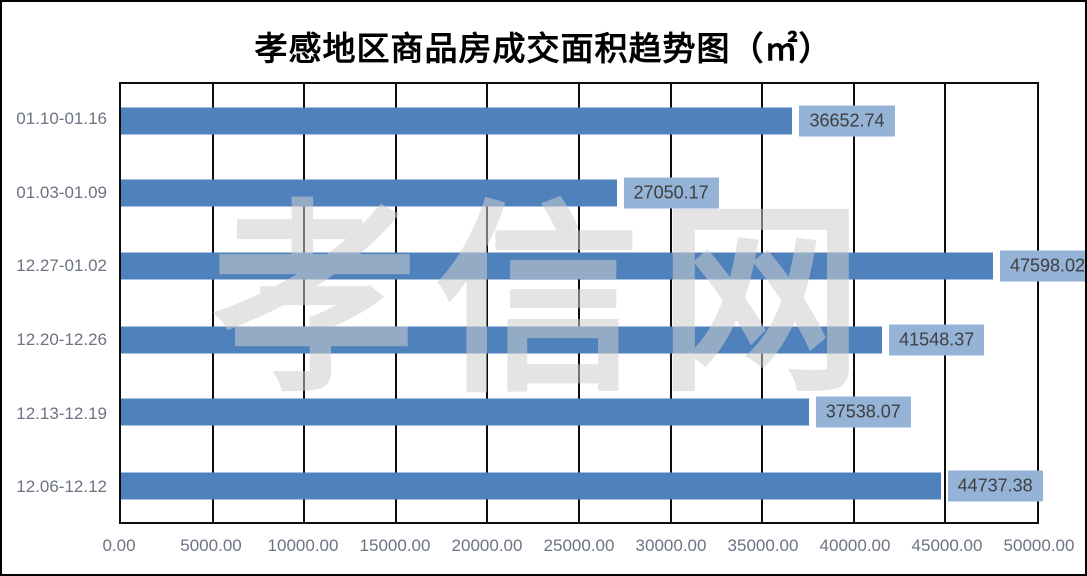  What do you see at coordinates (863, 412) in the screenshot?
I see `bar-value-label: 37538.07` at bounding box center [863, 412].